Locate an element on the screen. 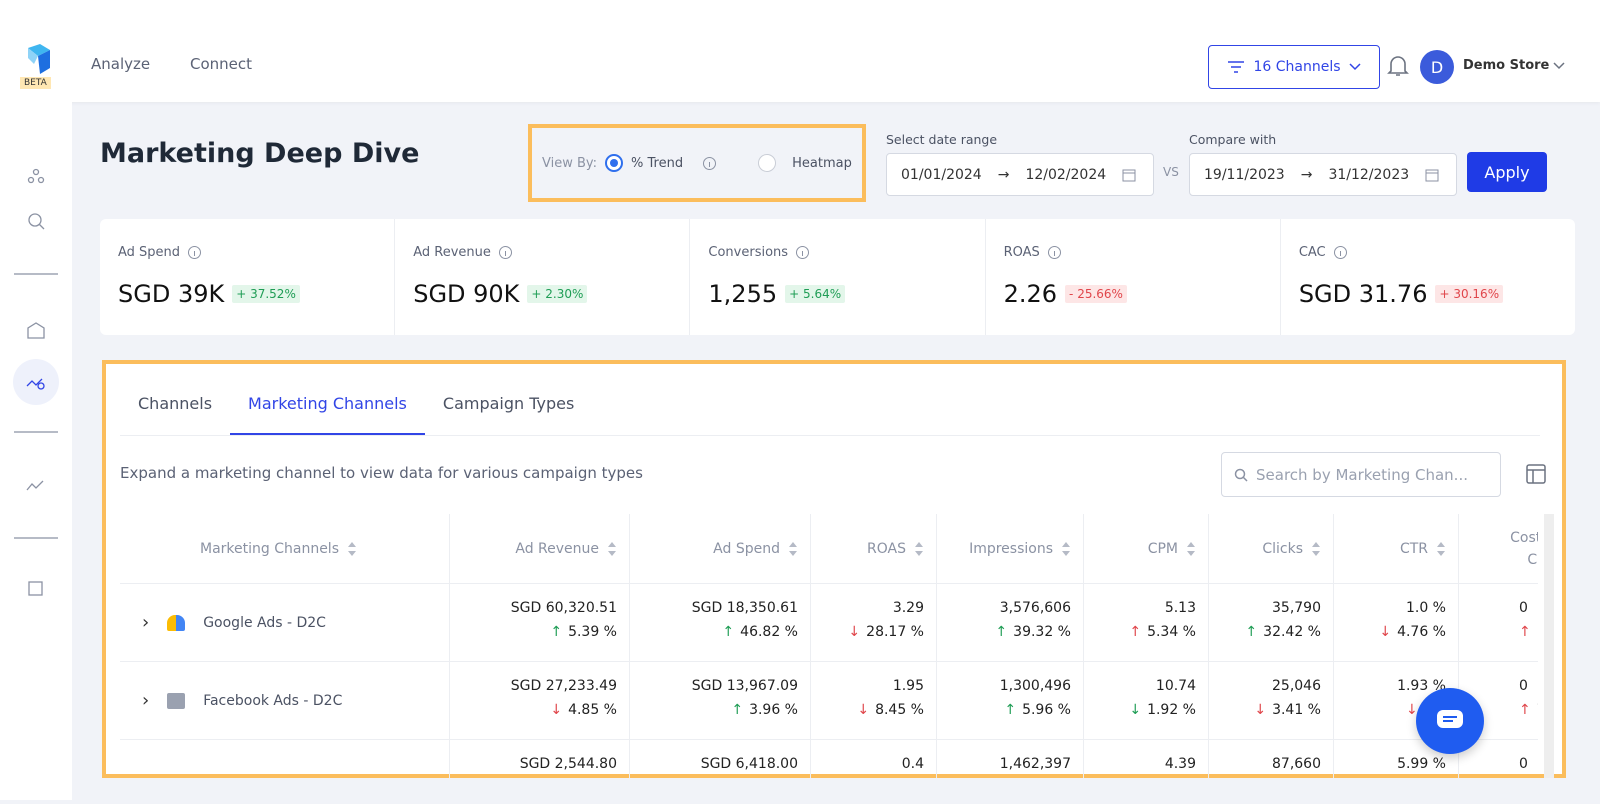 This screenshot has width=1600, height=804. kpi-value: 2.26 is located at coordinates (1030, 294).